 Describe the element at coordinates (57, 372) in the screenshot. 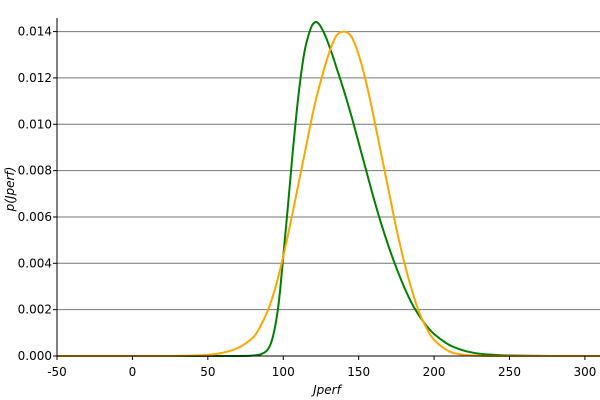

I see `x-tick-label: -50` at that location.